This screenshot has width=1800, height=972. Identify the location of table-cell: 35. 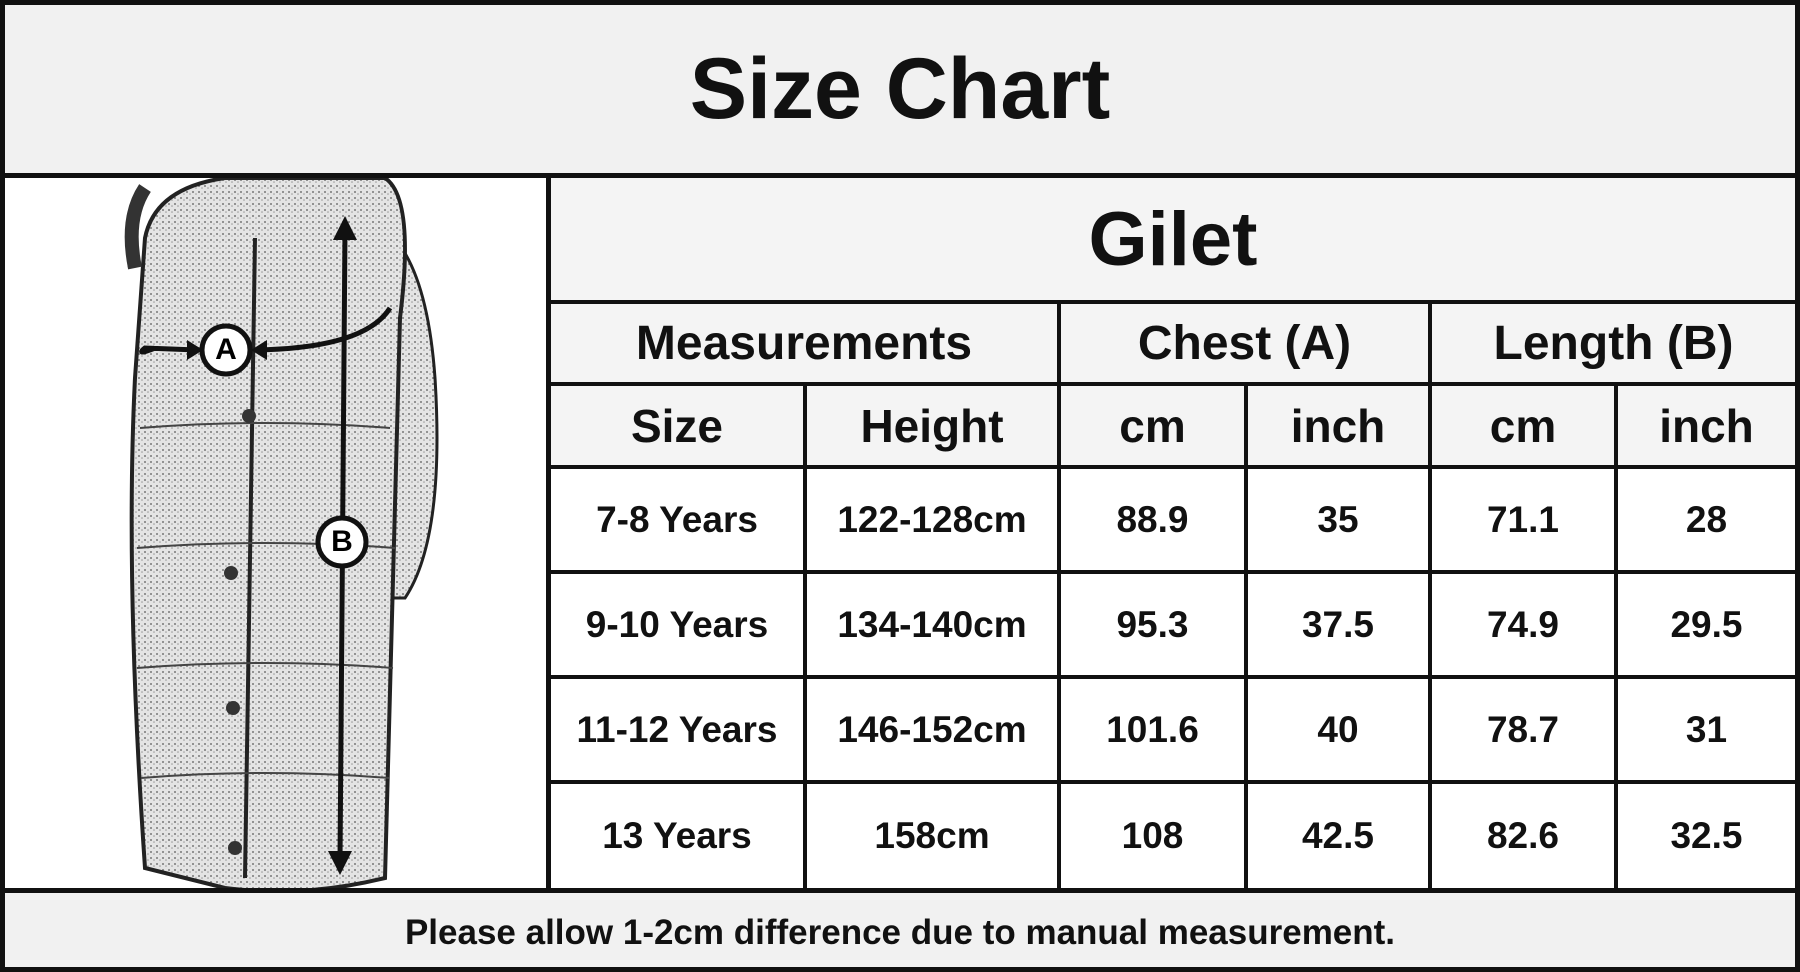
(1338, 519).